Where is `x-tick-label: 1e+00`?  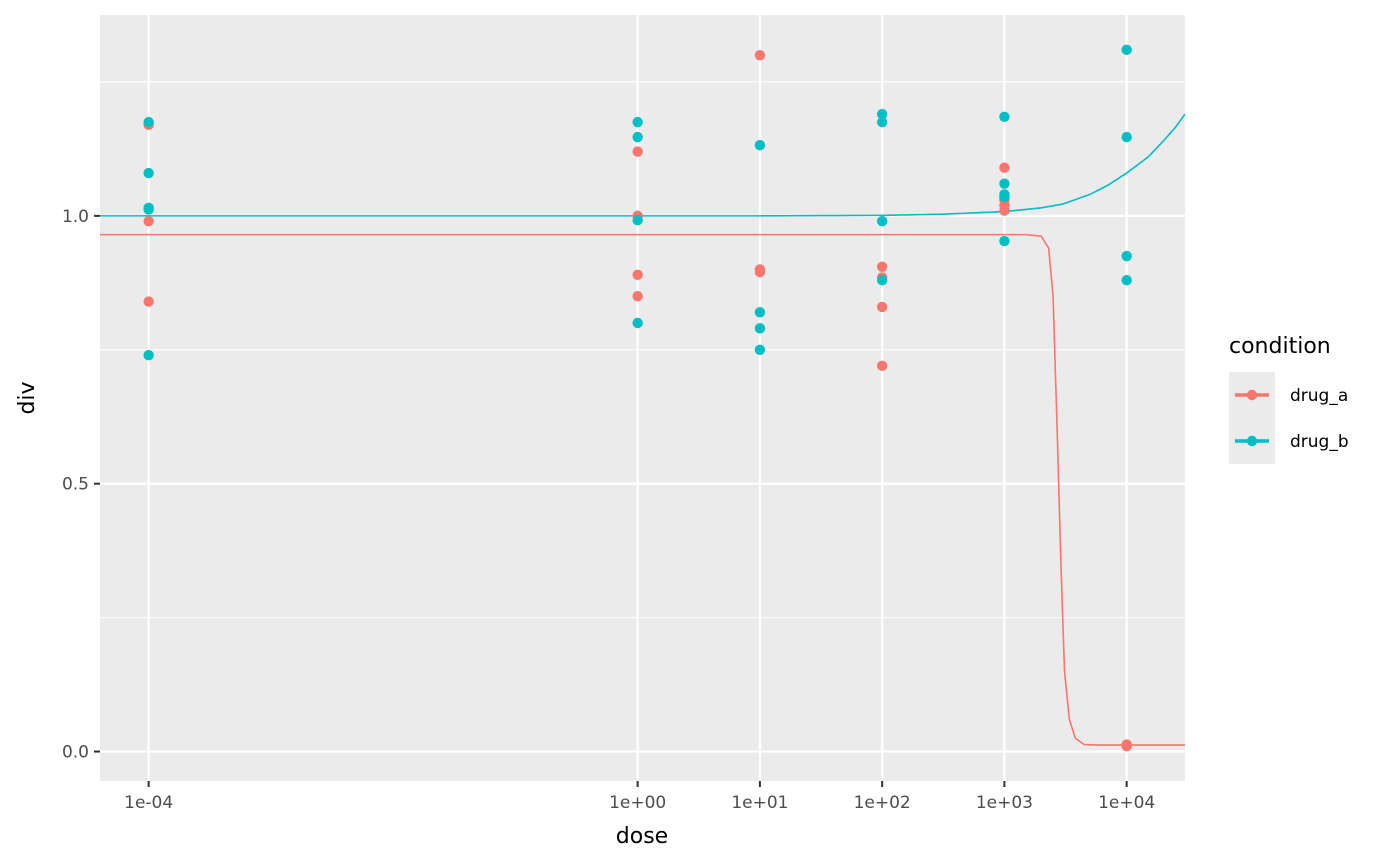 x-tick-label: 1e+00 is located at coordinates (637, 803).